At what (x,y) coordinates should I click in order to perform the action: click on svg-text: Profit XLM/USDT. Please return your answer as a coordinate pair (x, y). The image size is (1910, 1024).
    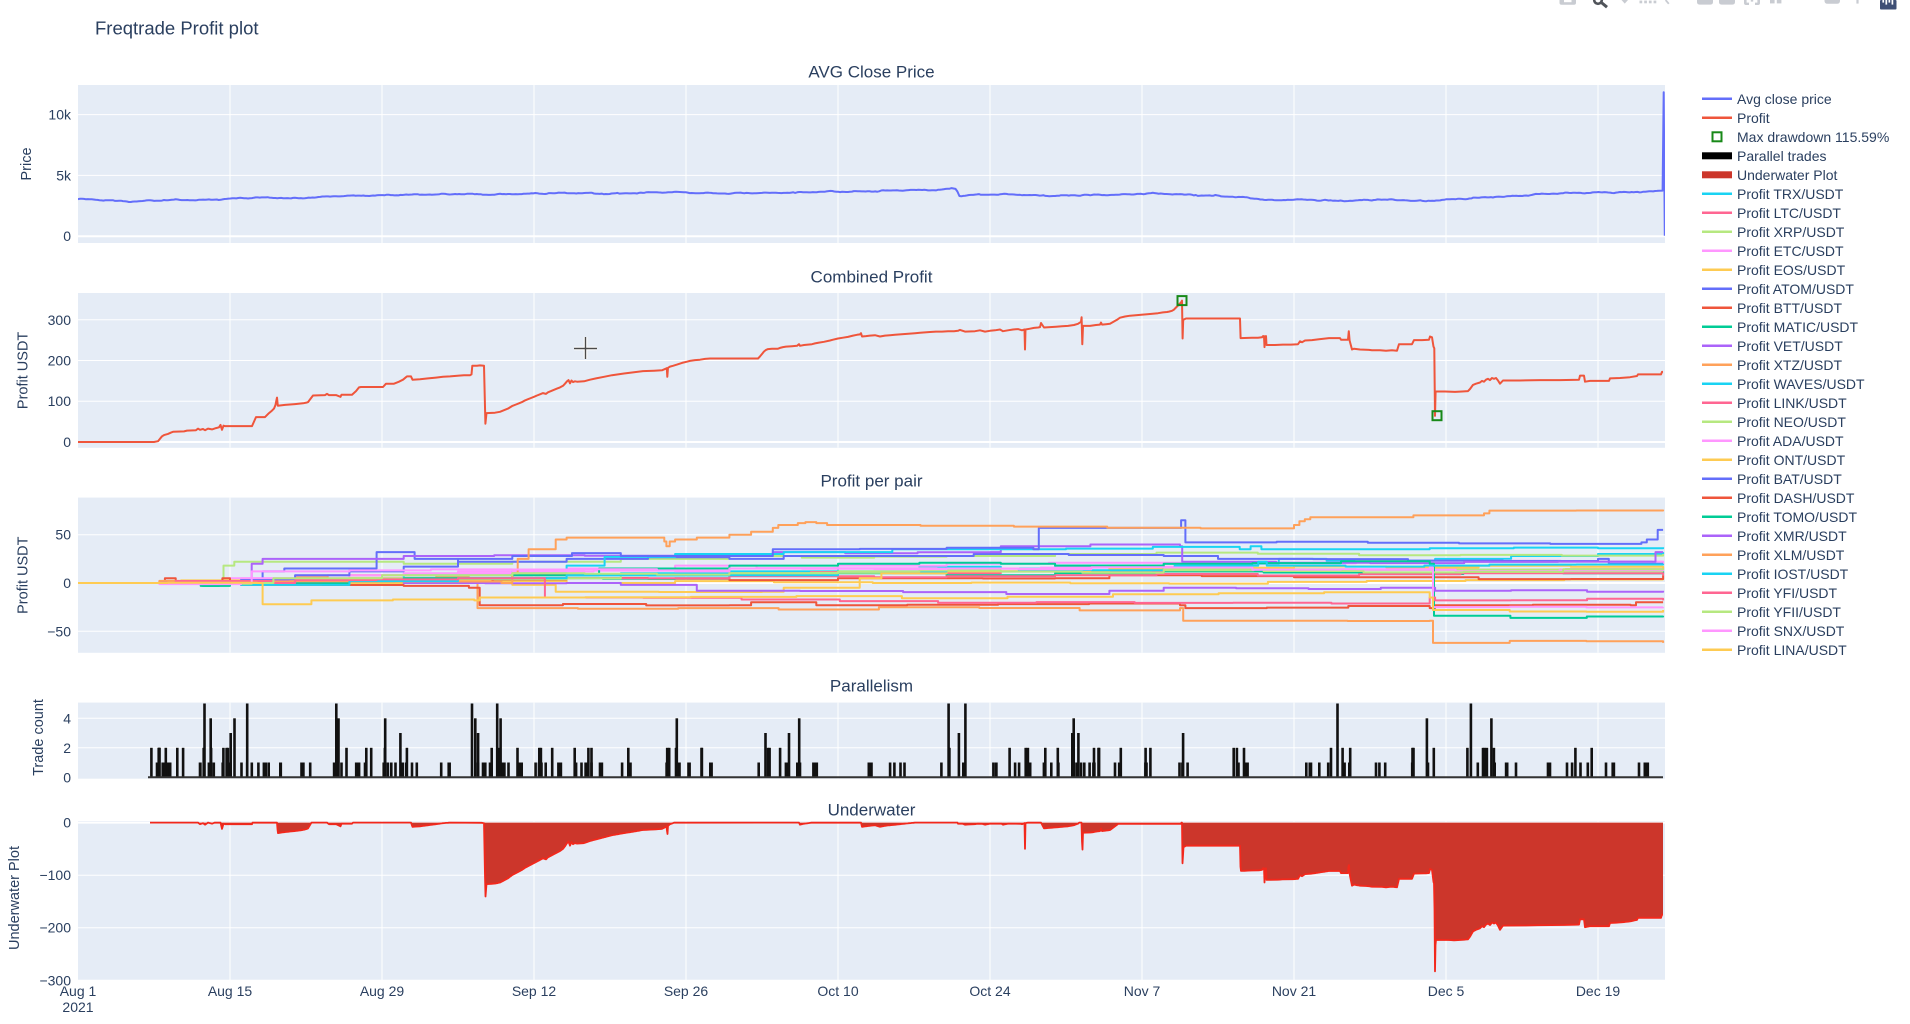
    Looking at the image, I should click on (1791, 555).